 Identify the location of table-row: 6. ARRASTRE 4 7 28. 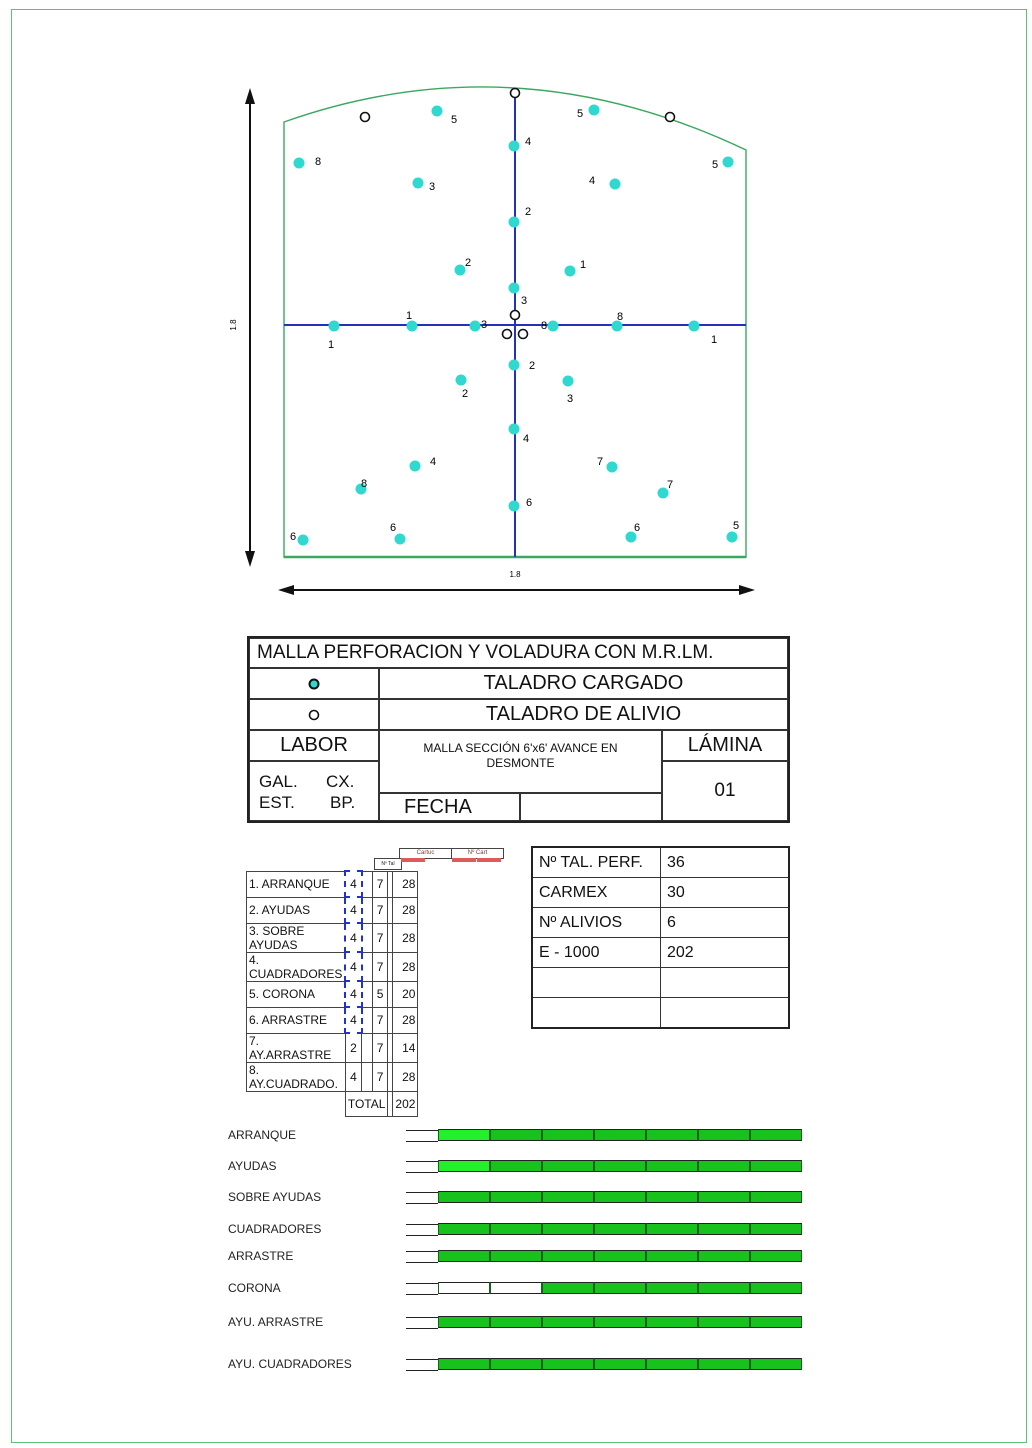
(332, 1020).